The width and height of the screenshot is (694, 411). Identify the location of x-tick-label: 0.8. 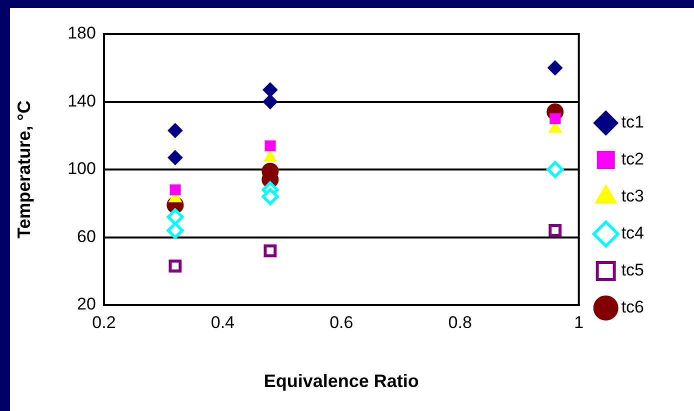
(460, 322).